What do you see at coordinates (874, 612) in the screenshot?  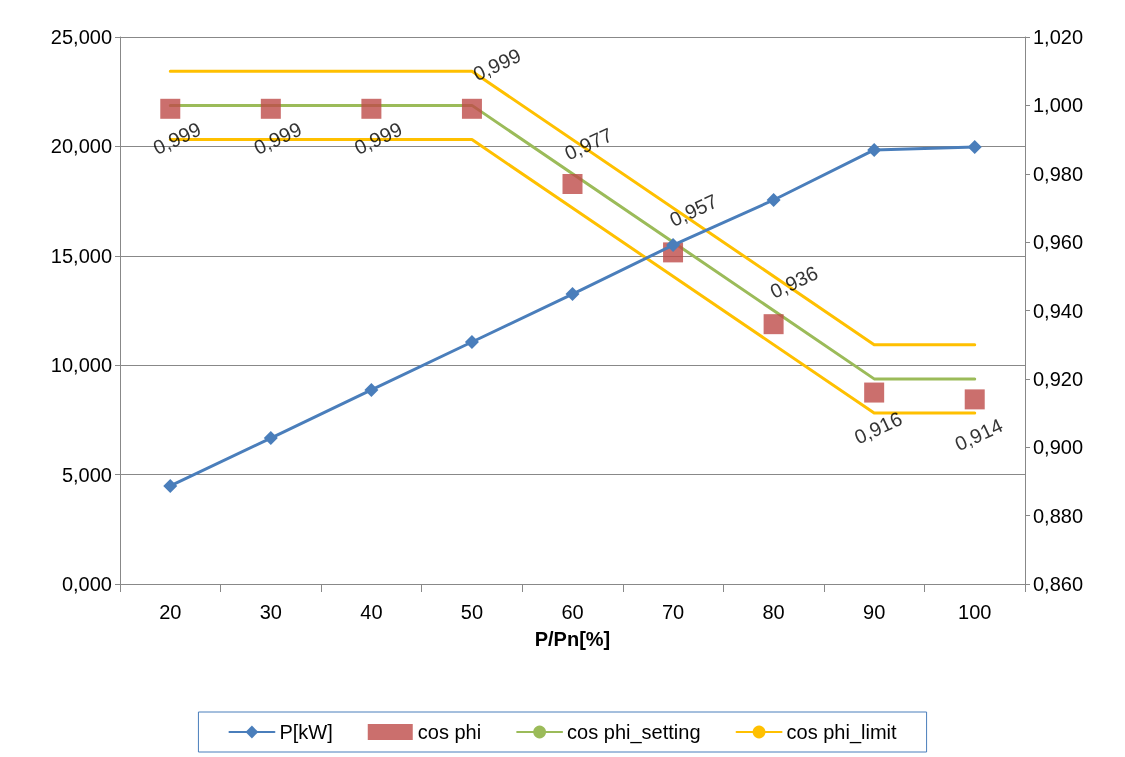 I see `x-tick-label: 90` at bounding box center [874, 612].